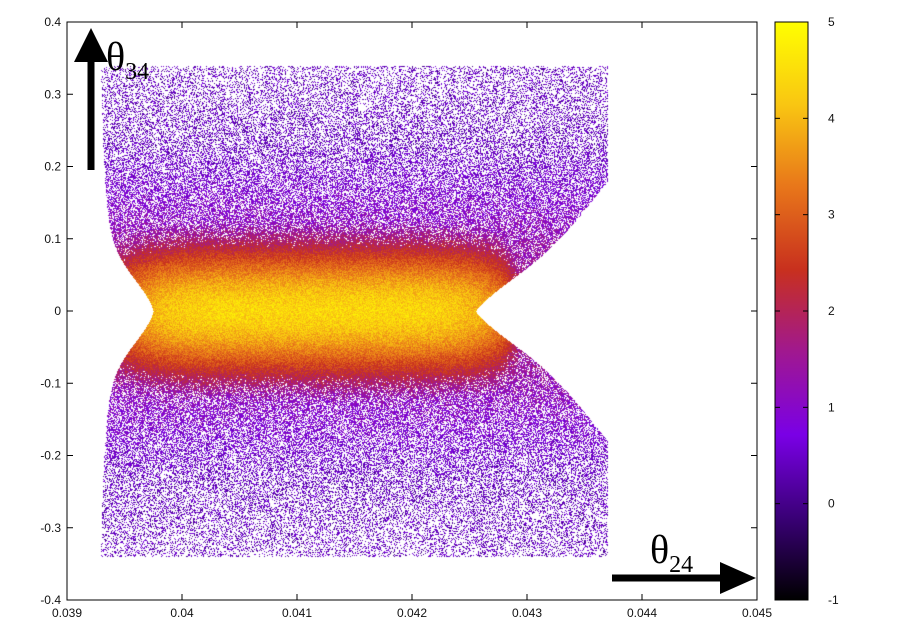 The height and width of the screenshot is (634, 905). I want to click on x-axis-label-subscript: 24, so click(681, 565).